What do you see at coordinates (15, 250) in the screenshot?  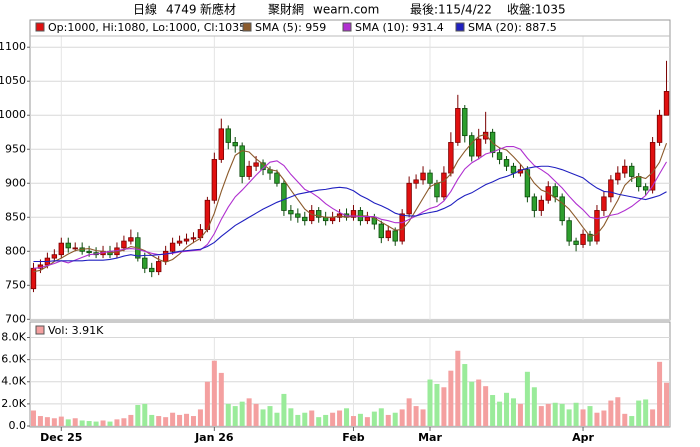 I see `y-tick-label: 800` at bounding box center [15, 250].